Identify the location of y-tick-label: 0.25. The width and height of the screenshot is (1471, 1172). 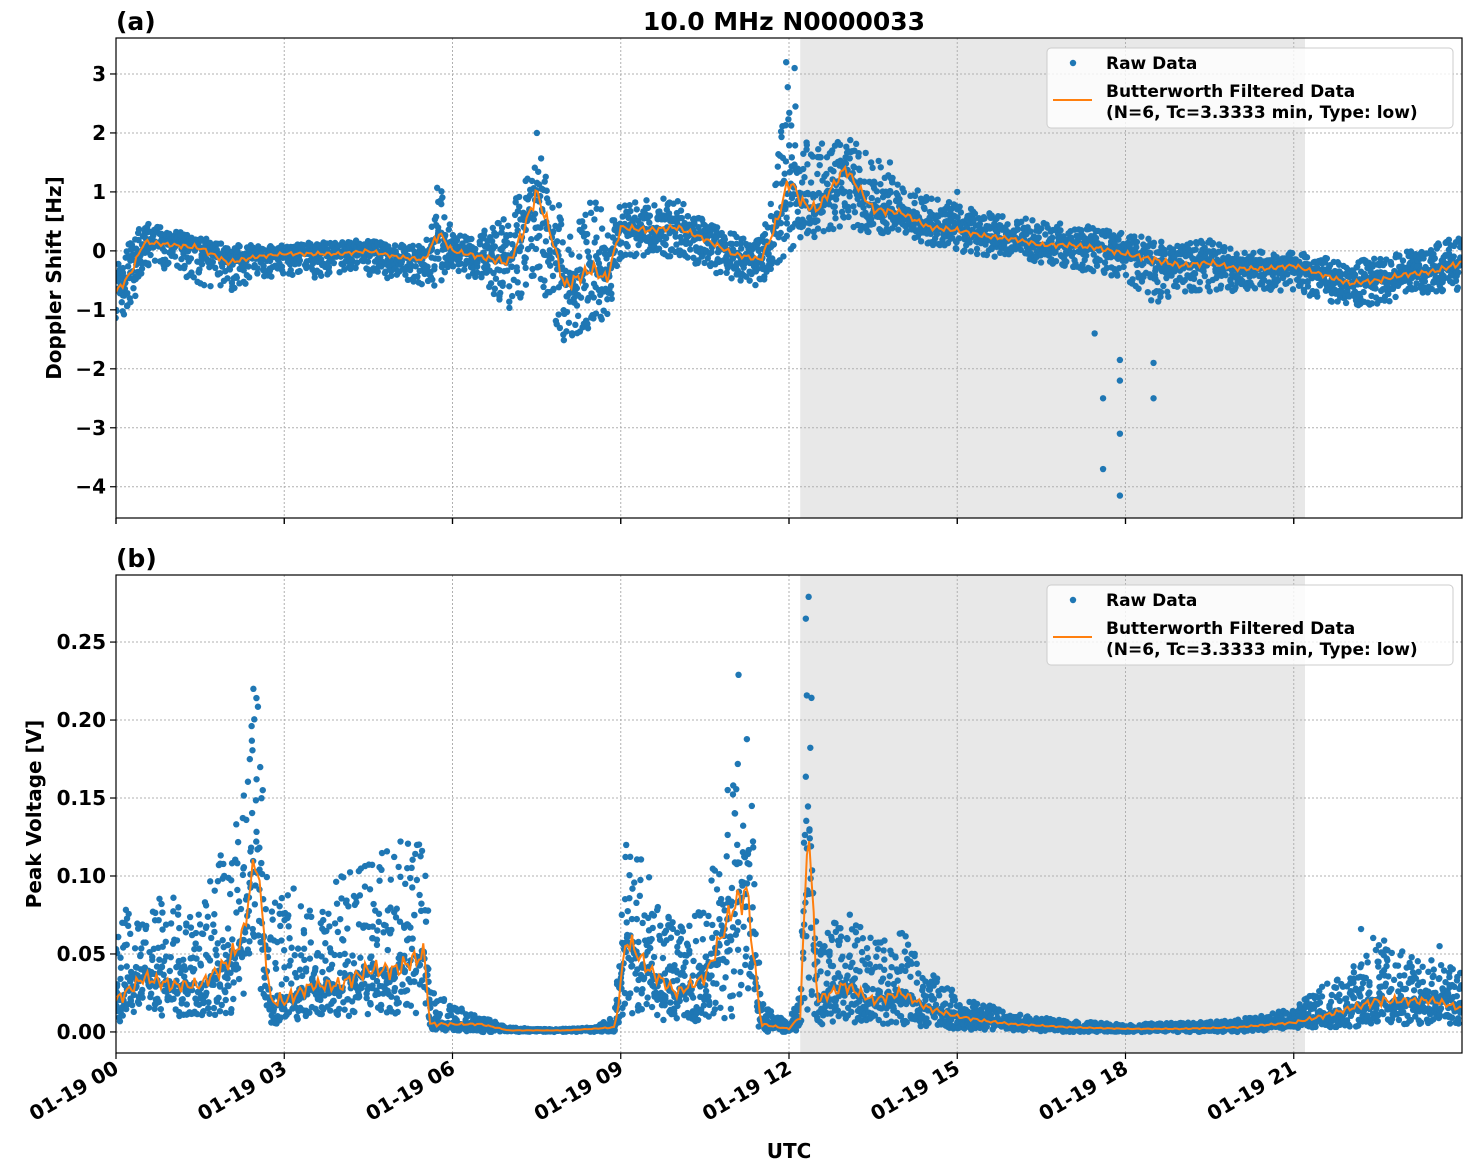
(81, 642).